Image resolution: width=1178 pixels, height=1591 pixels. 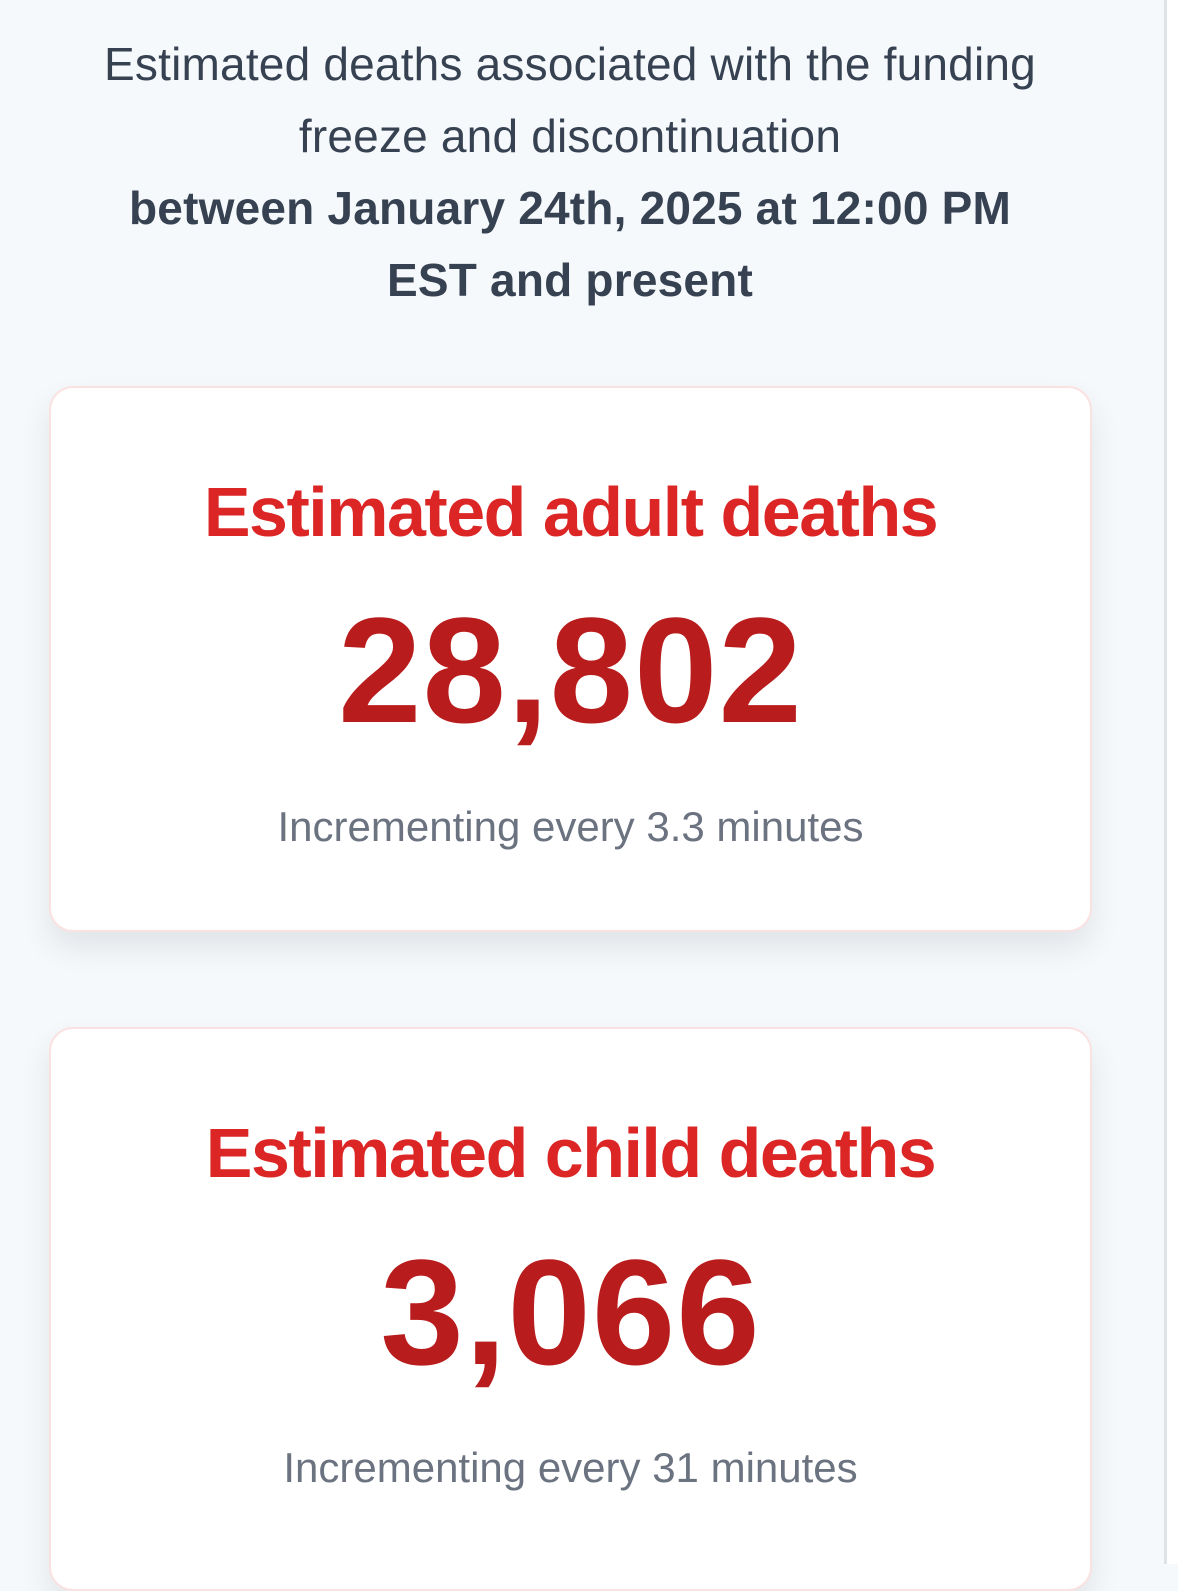 What do you see at coordinates (570, 1467) in the screenshot?
I see `child-deaths-increment-note: Incrementing every 31 minutes` at bounding box center [570, 1467].